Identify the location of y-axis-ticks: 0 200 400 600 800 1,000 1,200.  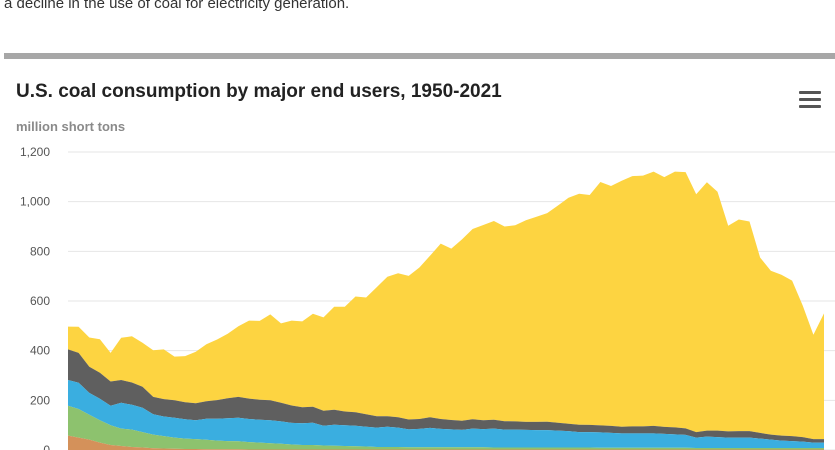
(35, 297).